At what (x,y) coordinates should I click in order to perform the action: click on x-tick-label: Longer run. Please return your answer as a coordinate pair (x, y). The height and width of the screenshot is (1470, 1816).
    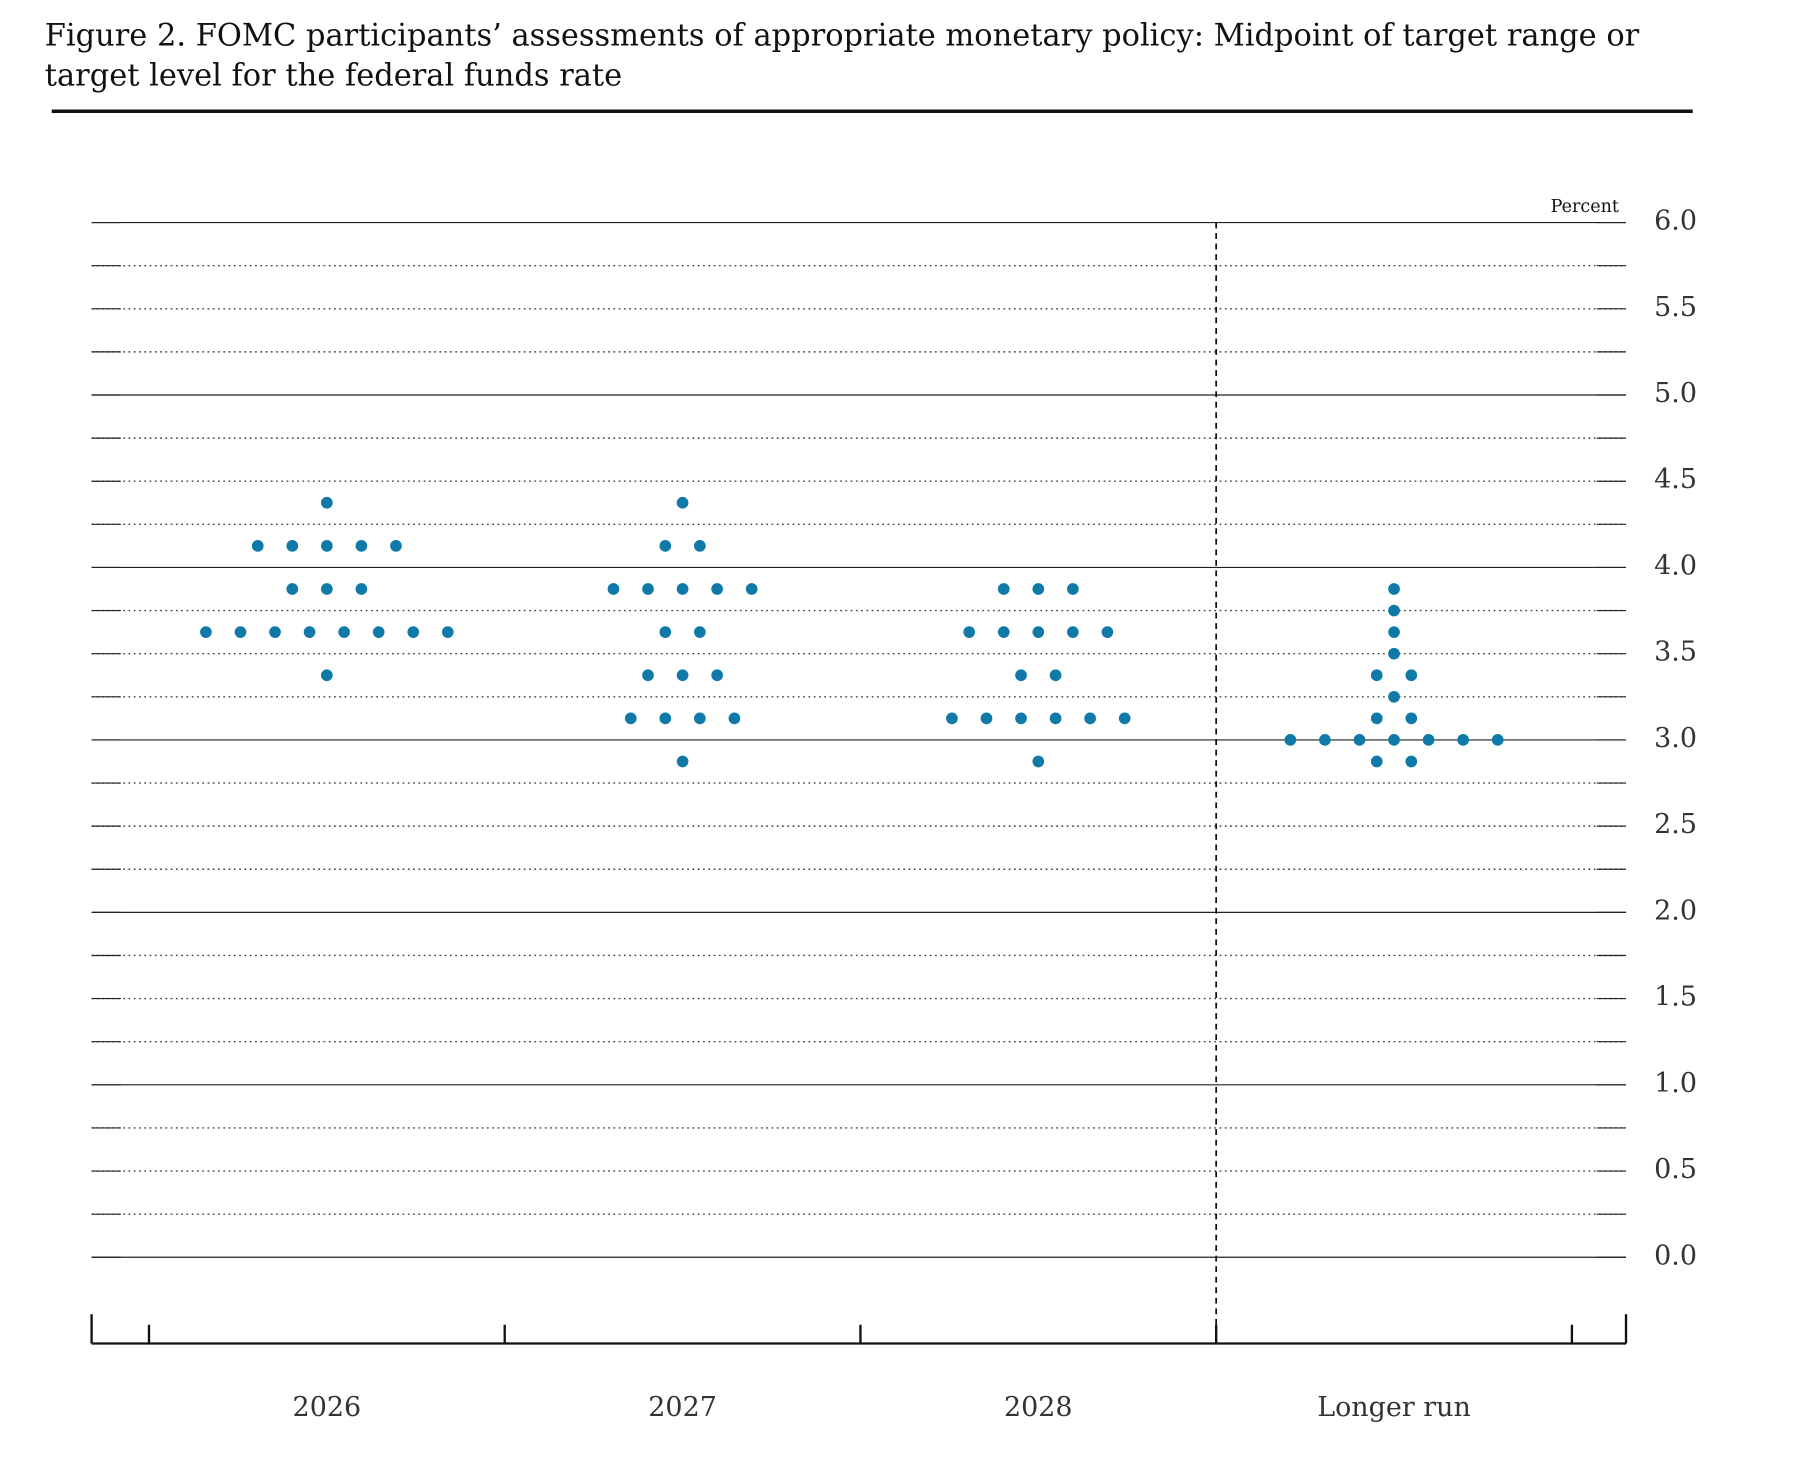
    Looking at the image, I should click on (1394, 1407).